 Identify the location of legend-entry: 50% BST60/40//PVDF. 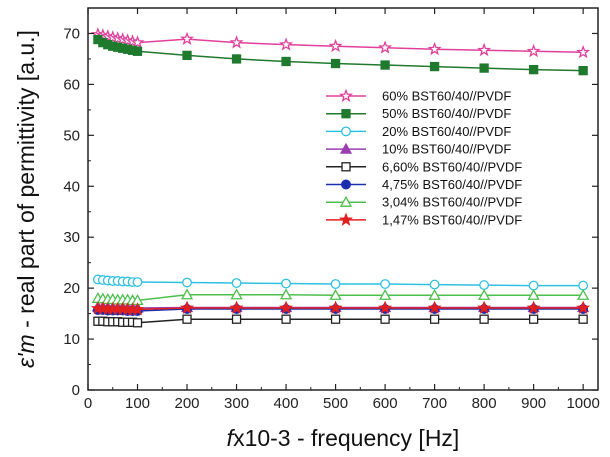
(418, 113).